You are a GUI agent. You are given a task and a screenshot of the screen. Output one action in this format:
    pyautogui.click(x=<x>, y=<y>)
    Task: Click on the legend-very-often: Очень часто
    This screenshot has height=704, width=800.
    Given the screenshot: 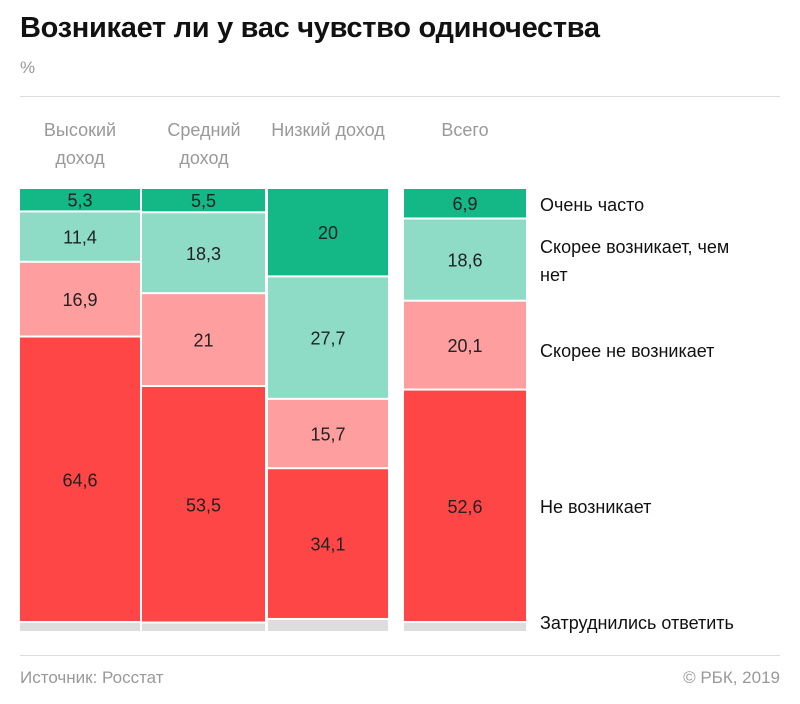 What is the action you would take?
    pyautogui.click(x=592, y=205)
    